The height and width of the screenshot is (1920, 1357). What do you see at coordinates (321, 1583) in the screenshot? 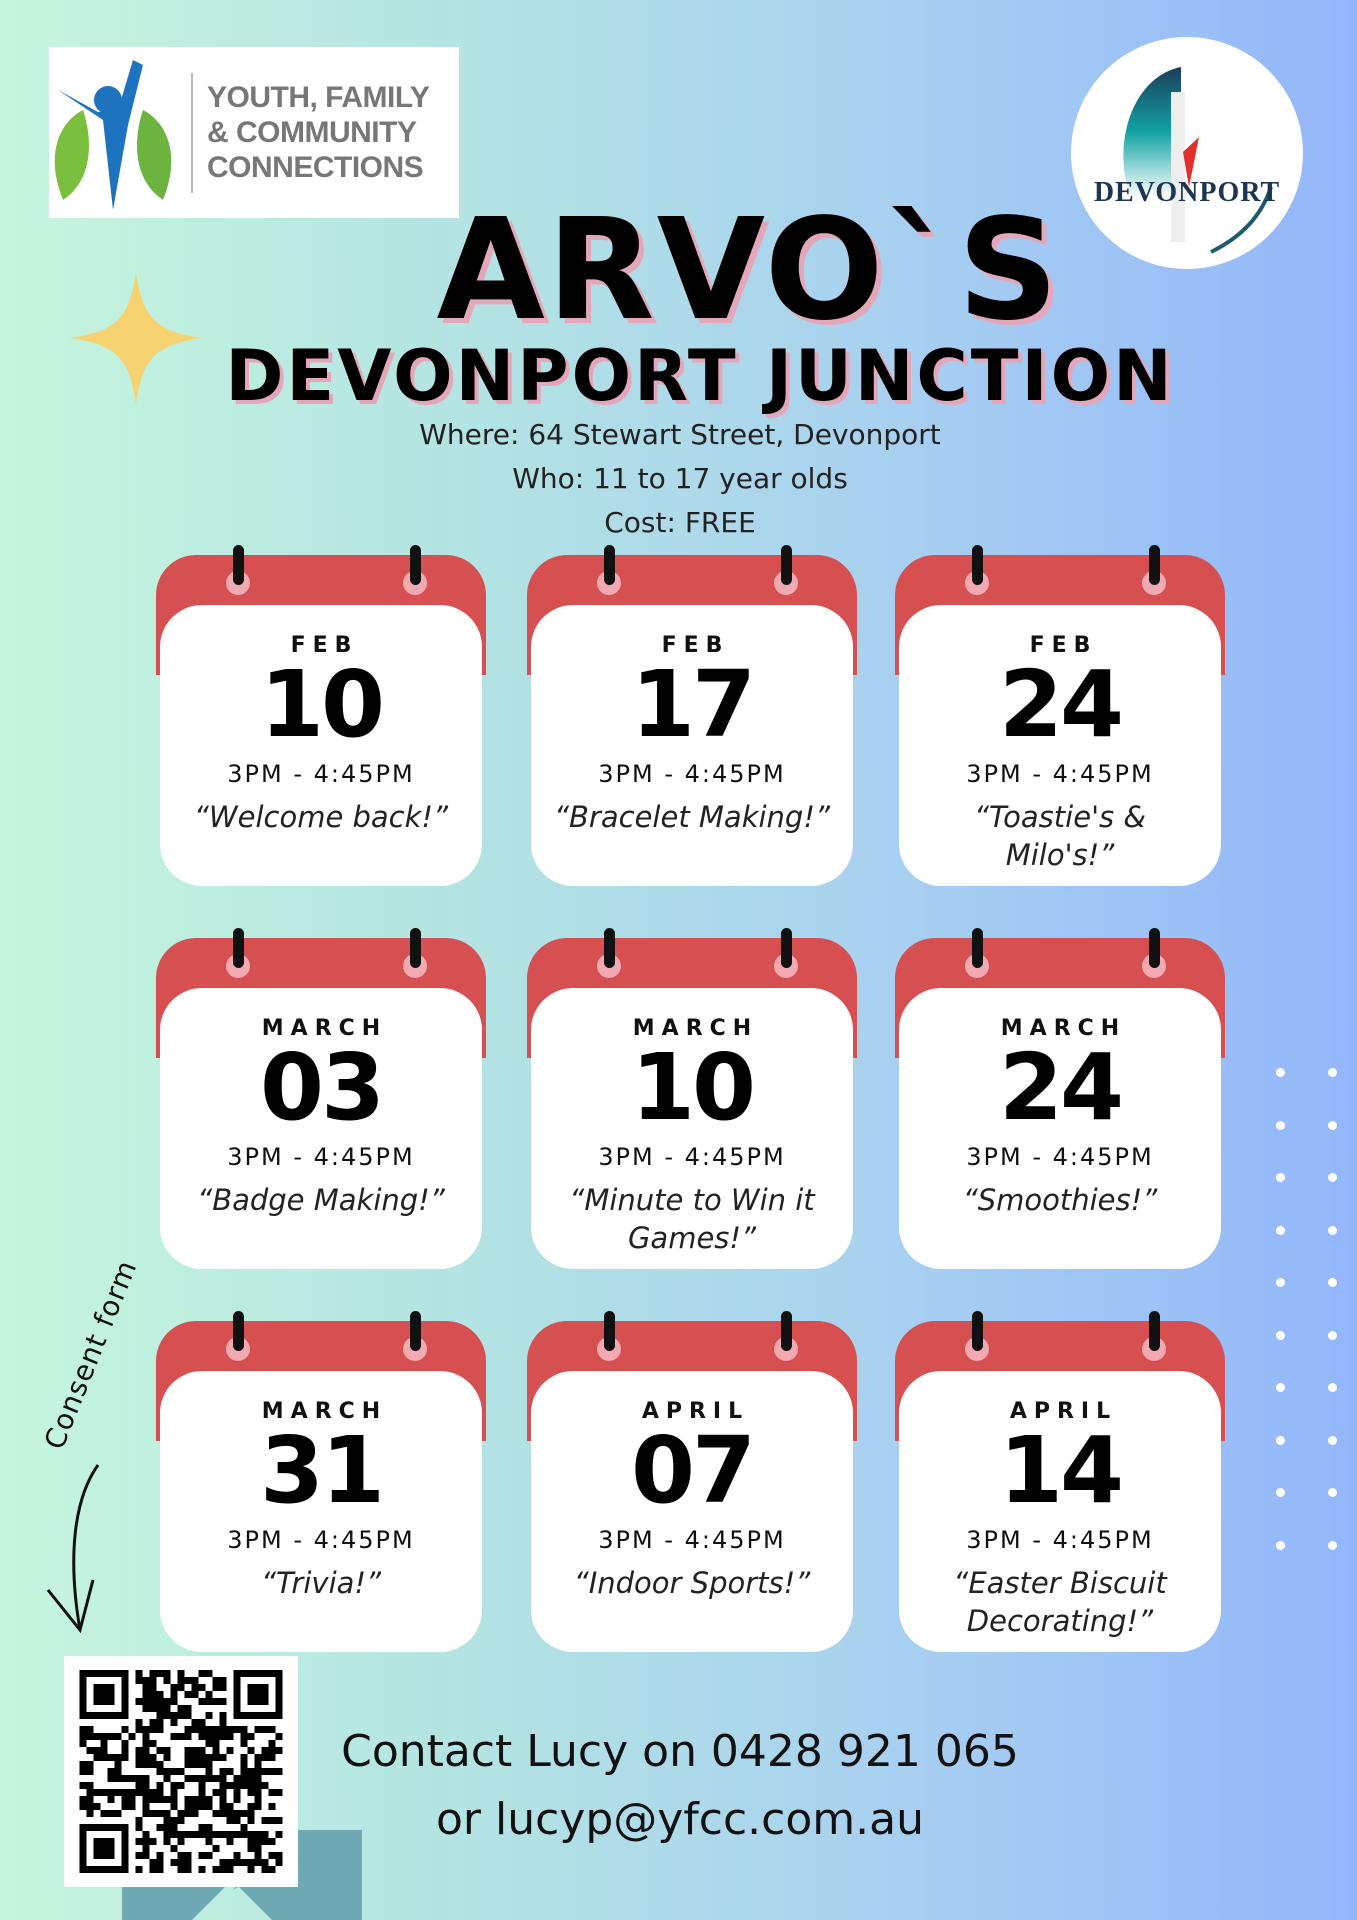
I see `event-description: “Trivia!”` at bounding box center [321, 1583].